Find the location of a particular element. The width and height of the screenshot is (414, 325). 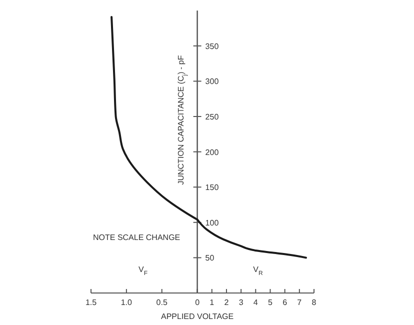

y-tick-label: 350 is located at coordinates (212, 46).